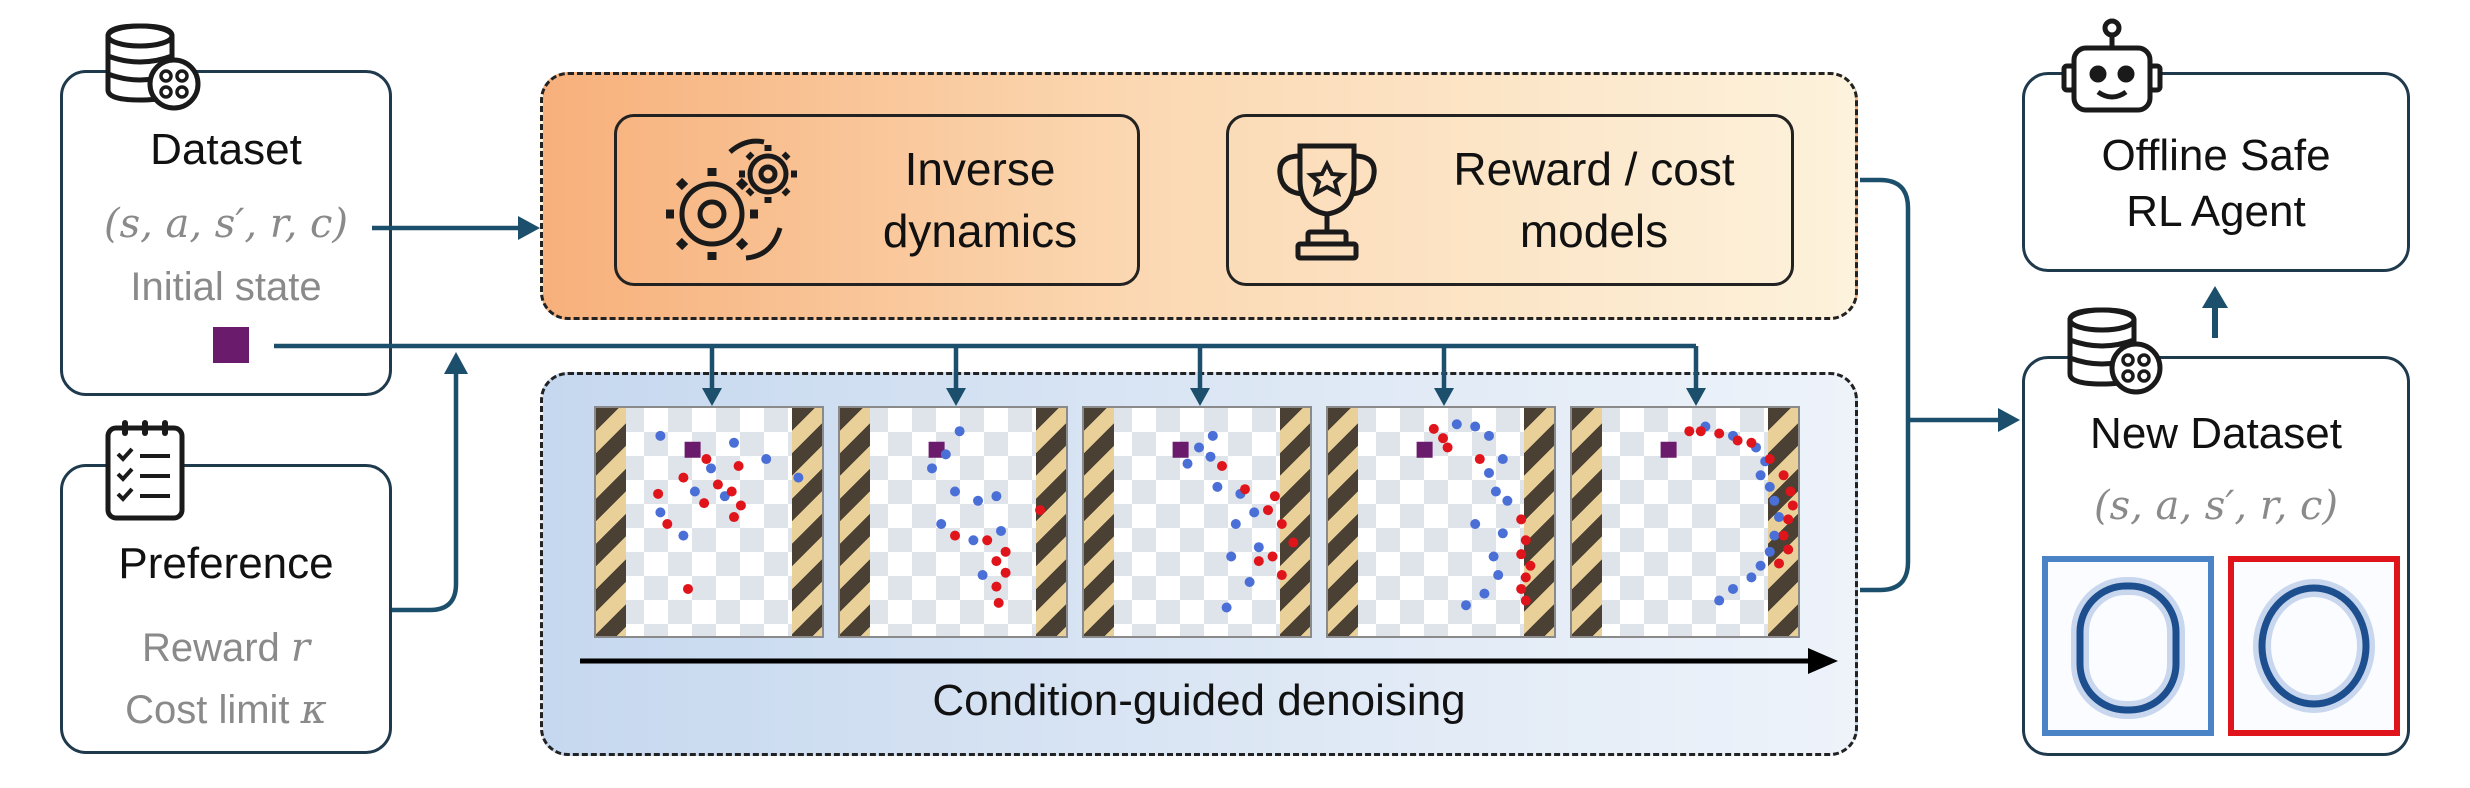 The image size is (2470, 788). Describe the element at coordinates (2216, 211) in the screenshot. I see `agent-line2: RL Agent` at that location.